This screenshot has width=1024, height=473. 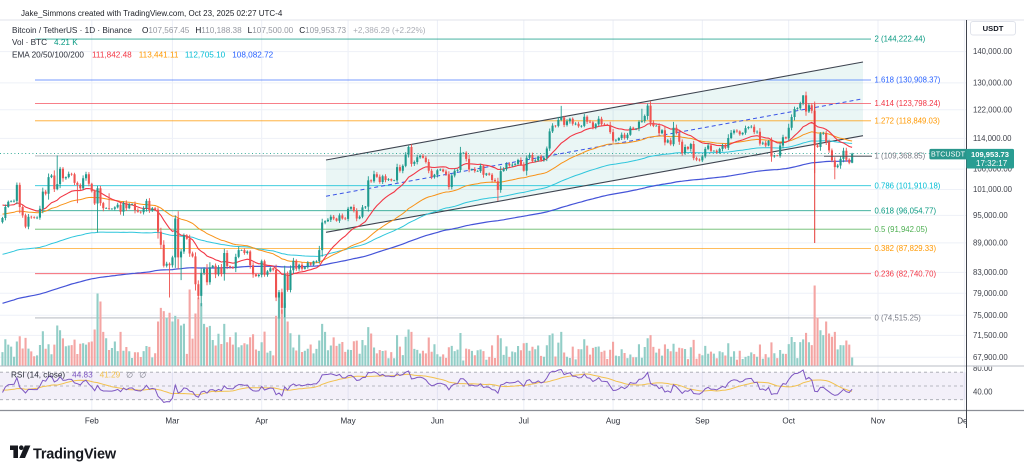 What do you see at coordinates (993, 189) in the screenshot?
I see `svg-text: 101,000.00` at bounding box center [993, 189].